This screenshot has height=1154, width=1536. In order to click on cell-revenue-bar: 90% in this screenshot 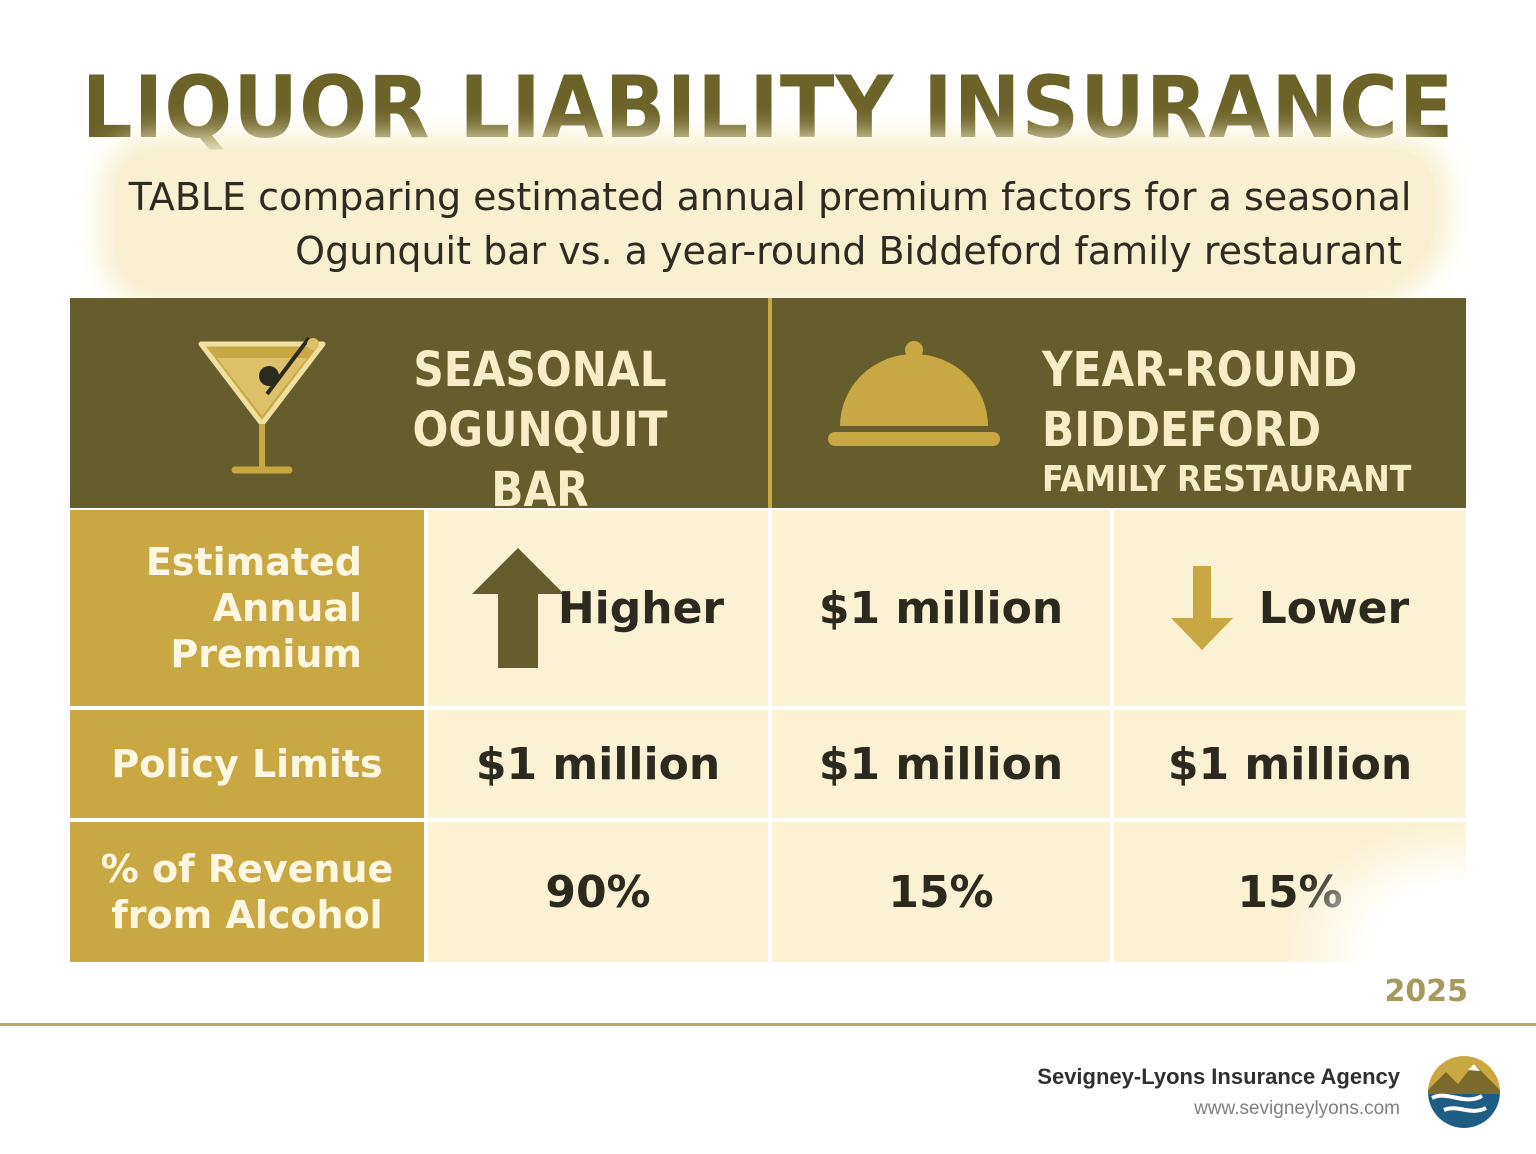, I will do `click(598, 892)`.